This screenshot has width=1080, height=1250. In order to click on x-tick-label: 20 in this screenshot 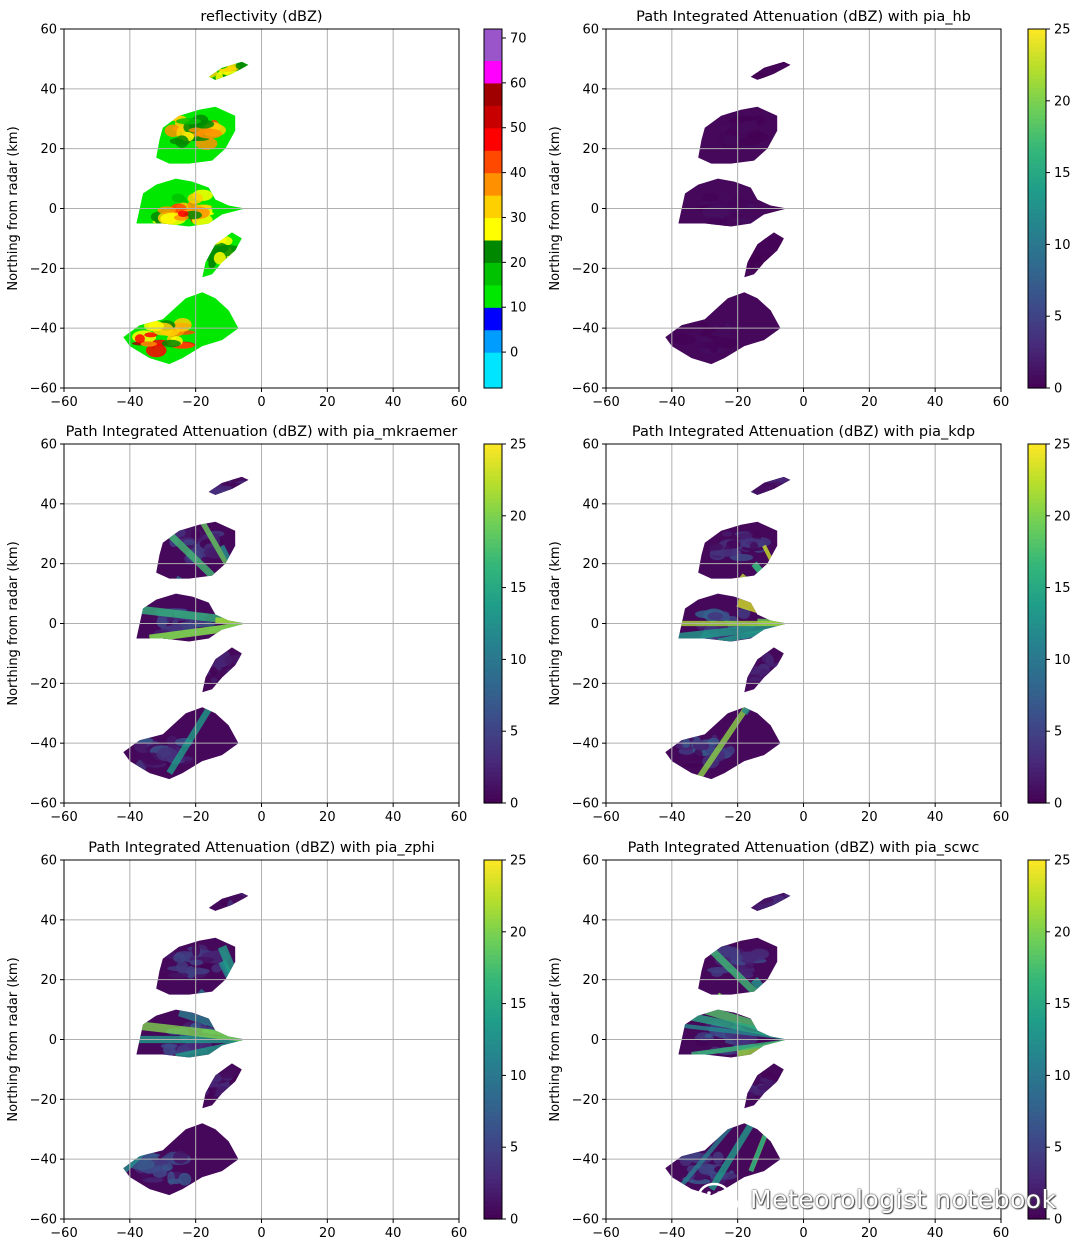, I will do `click(869, 402)`.